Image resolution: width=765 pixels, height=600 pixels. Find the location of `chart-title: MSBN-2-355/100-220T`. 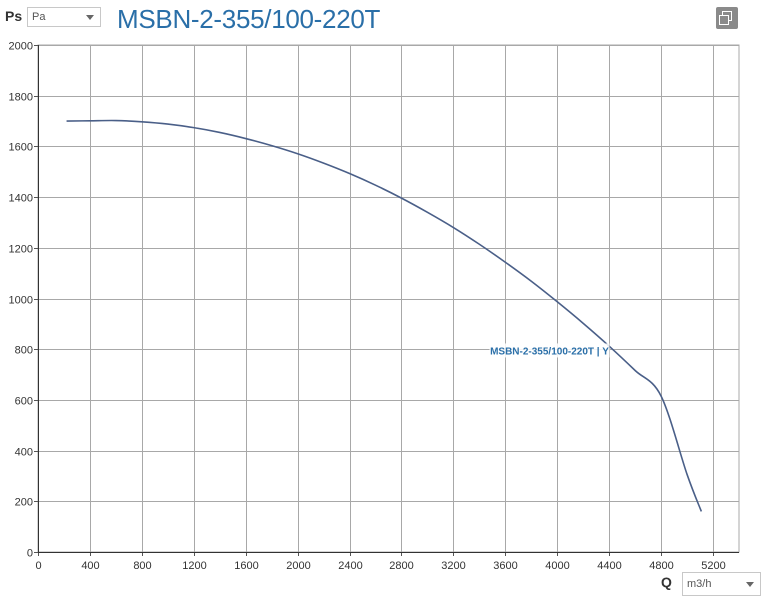

chart-title: MSBN-2-355/100-220T is located at coordinates (249, 19).